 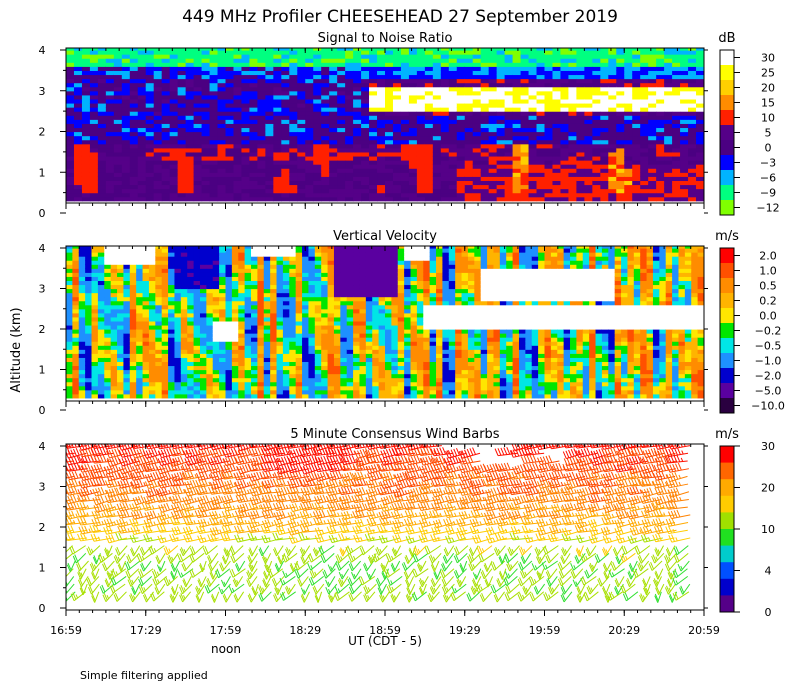 What do you see at coordinates (305, 630) in the screenshot?
I see `x-tick-label: 18:29` at bounding box center [305, 630].